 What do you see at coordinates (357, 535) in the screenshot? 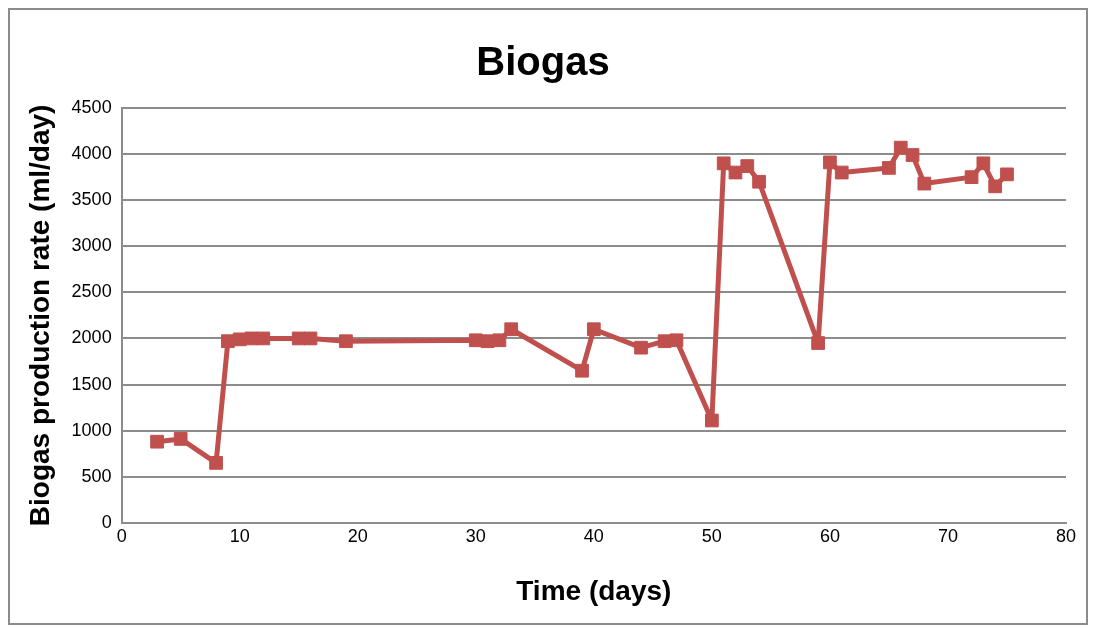
I see `x-tick-label: 20` at bounding box center [357, 535].